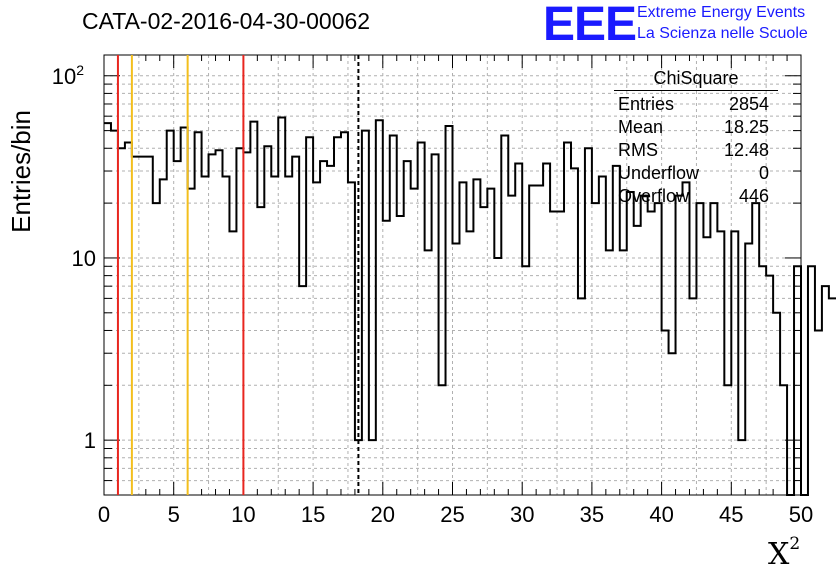 Image resolution: width=836 pixels, height=572 pixels. What do you see at coordinates (452, 514) in the screenshot?
I see `x-tick-label: 25` at bounding box center [452, 514].